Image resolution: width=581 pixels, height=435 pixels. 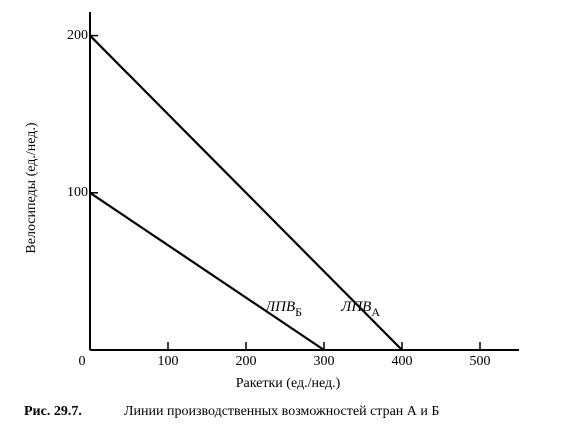 I want to click on y-tick-label: 100, so click(x=77, y=192).